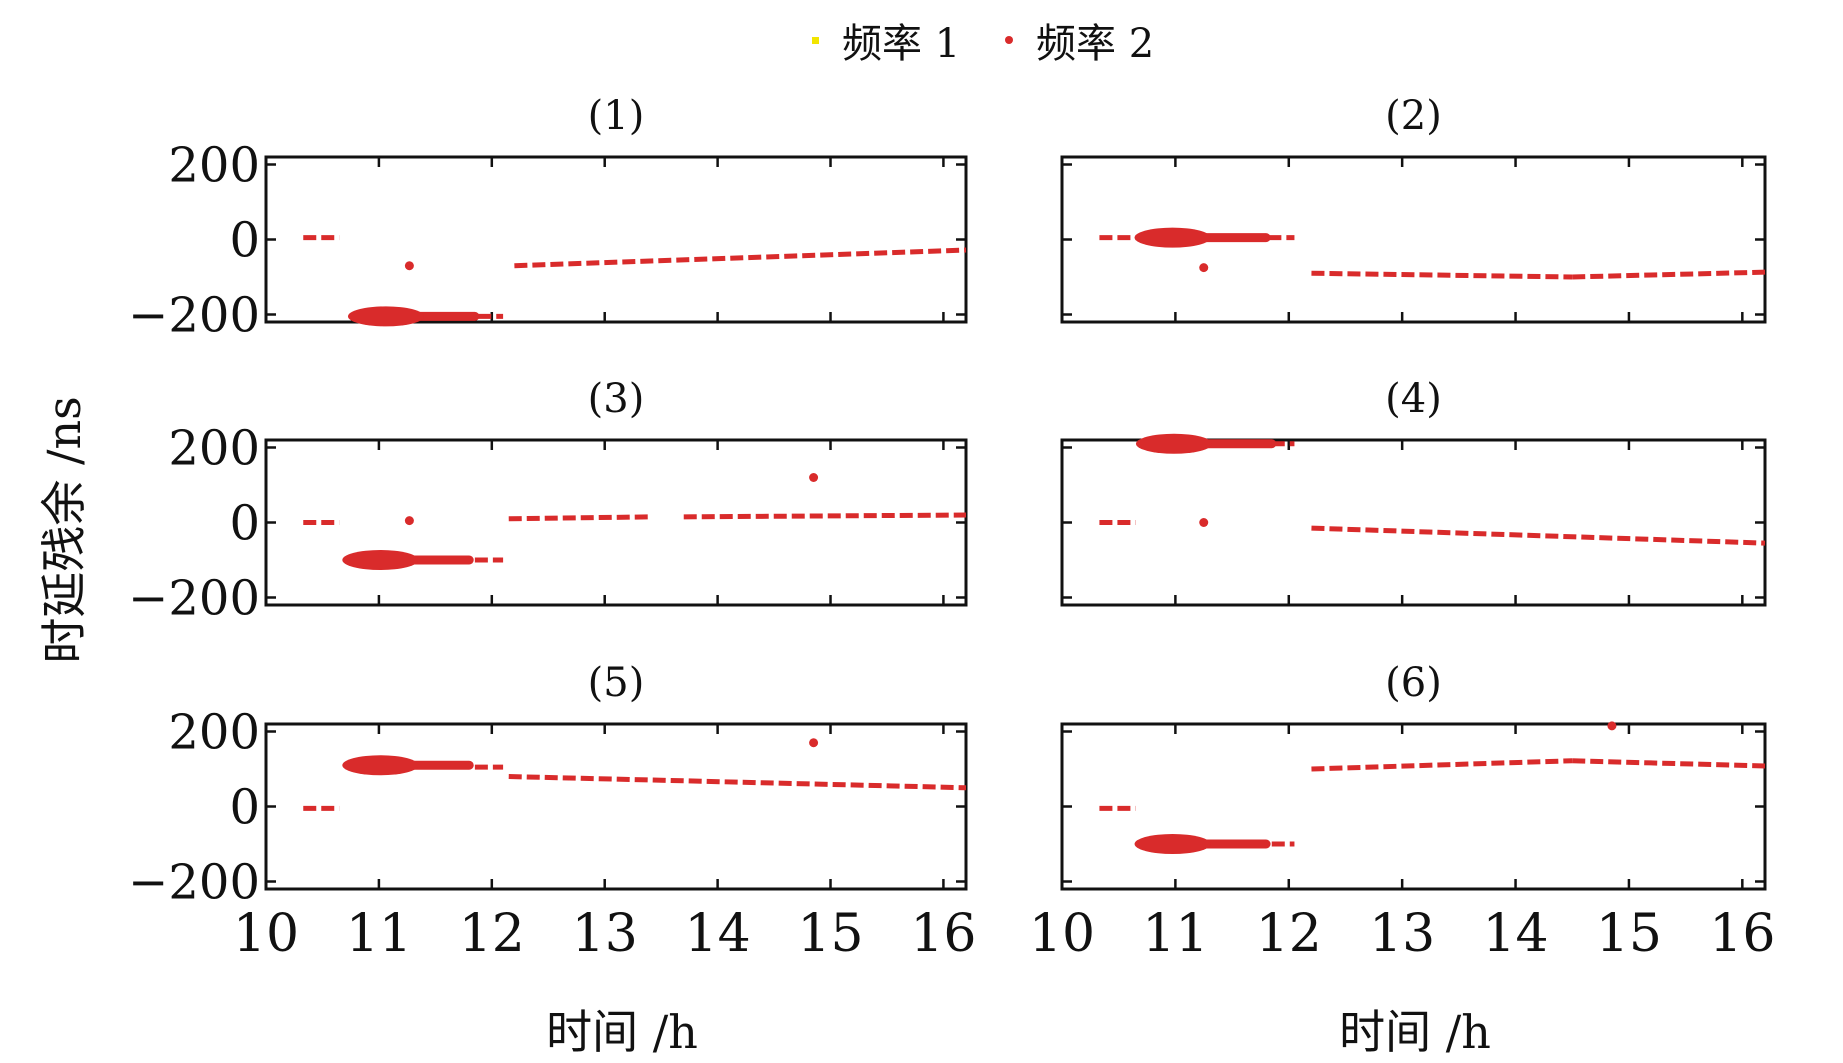  Describe the element at coordinates (901, 44) in the screenshot. I see `legend-label-freq1: 频率 1` at that location.